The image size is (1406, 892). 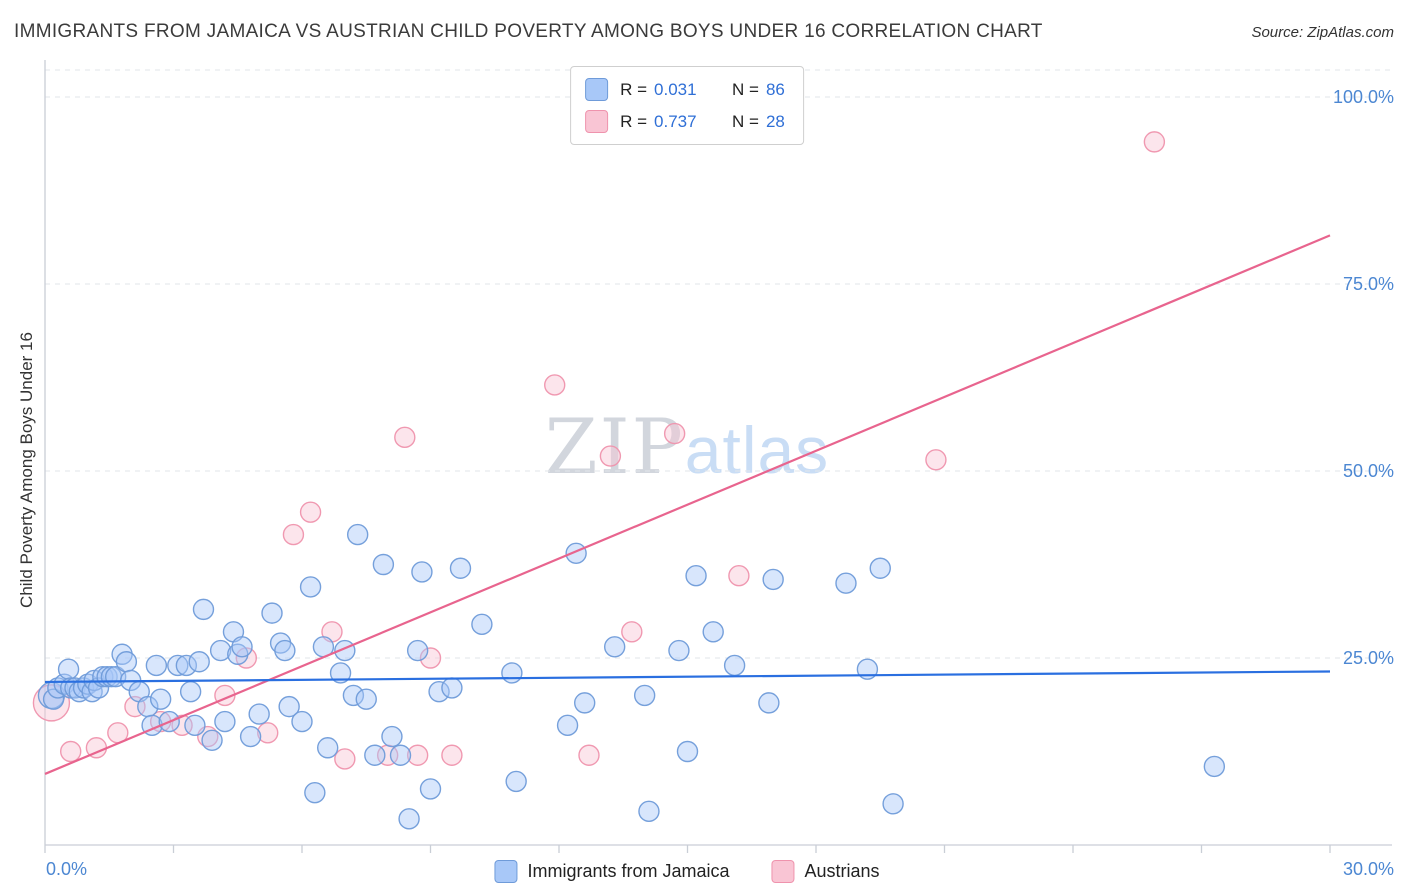 I want to click on jamaica-legend-swatch, so click(x=506, y=871).